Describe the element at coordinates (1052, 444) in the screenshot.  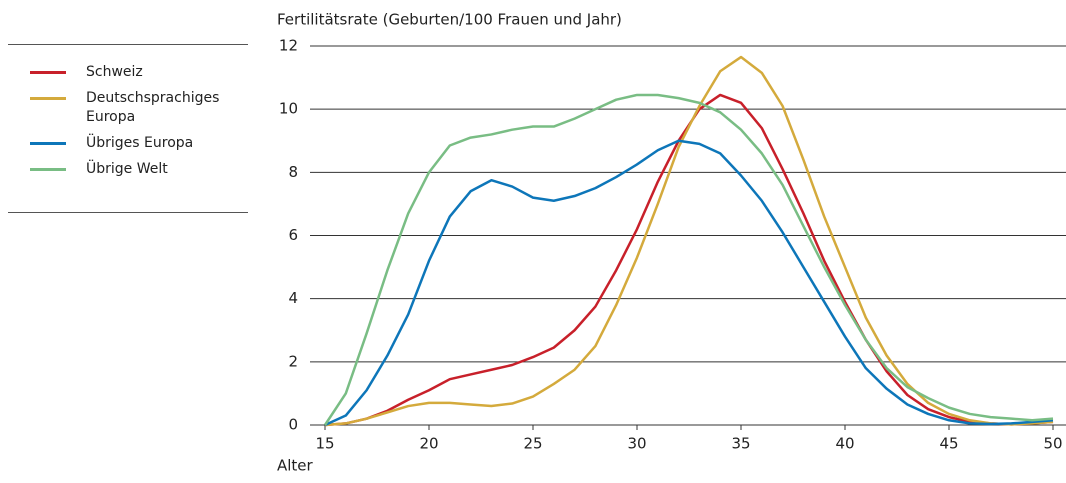
I see `x-tick-label: 50` at that location.